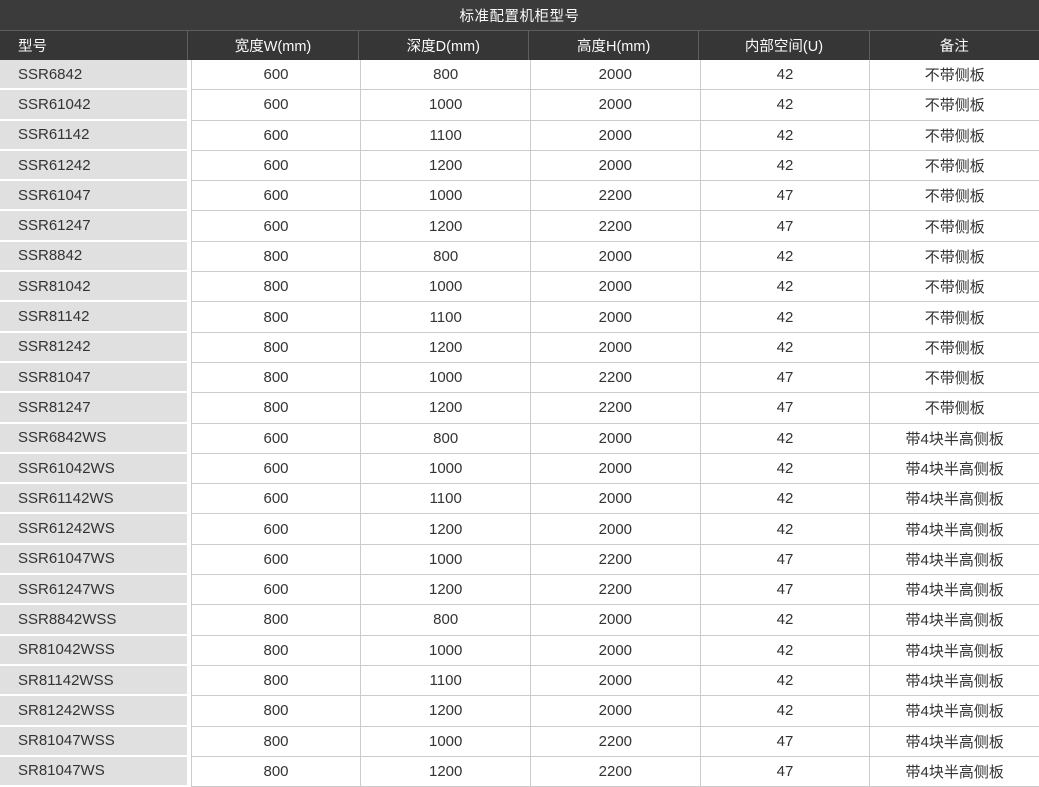 This screenshot has height=787, width=1039. What do you see at coordinates (95, 378) in the screenshot?
I see `model-cell: SSR81047` at bounding box center [95, 378].